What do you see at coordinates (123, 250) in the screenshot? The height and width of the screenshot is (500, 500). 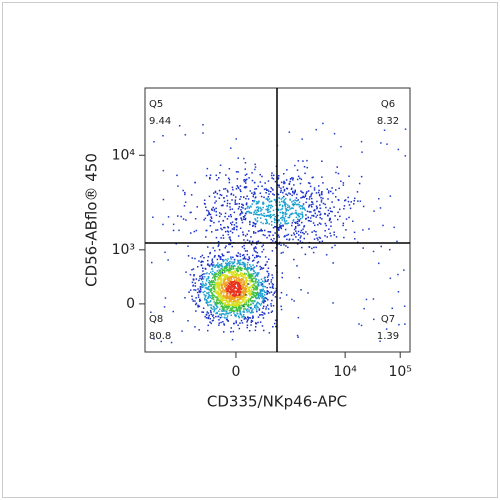 I see `y-tick-label: 10³` at bounding box center [123, 250].